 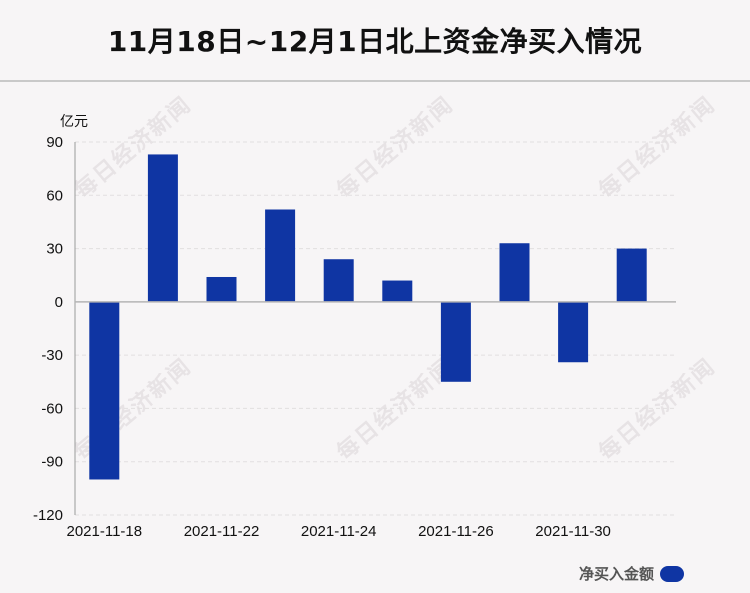 What do you see at coordinates (52, 408) in the screenshot?
I see `y-tick-label: -60` at bounding box center [52, 408].